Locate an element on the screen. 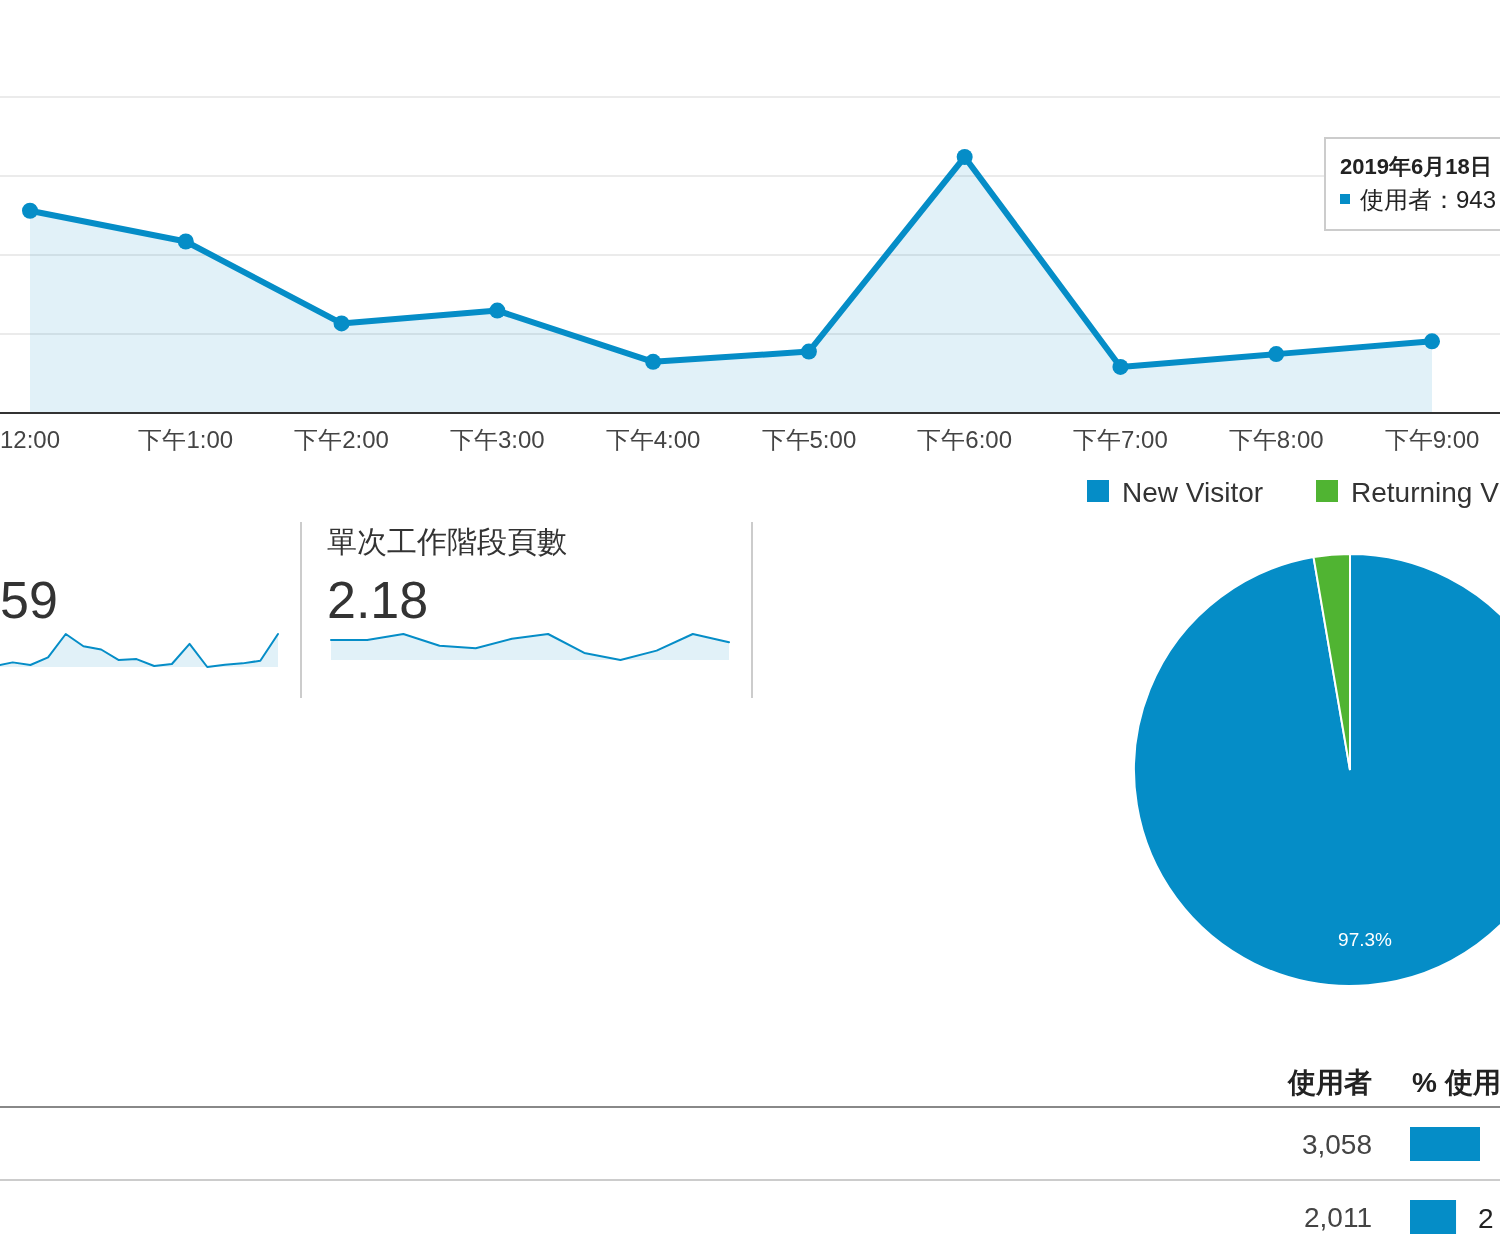  data-label: 3,058 is located at coordinates (1336, 1144).